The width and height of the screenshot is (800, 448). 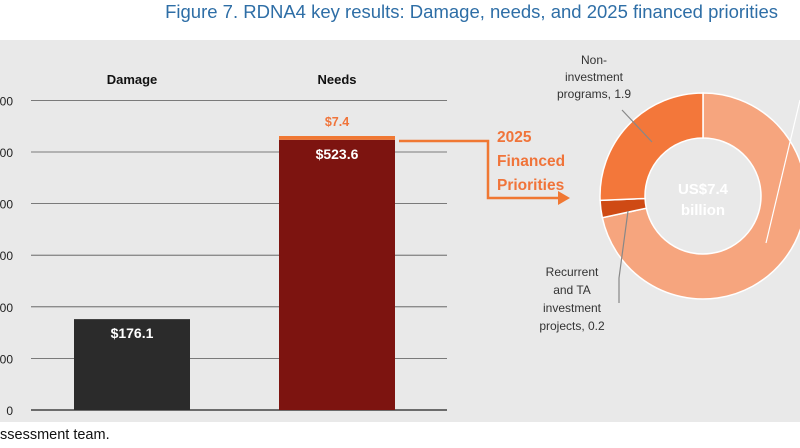 What do you see at coordinates (484, 172) in the screenshot?
I see `connector-arrow` at bounding box center [484, 172].